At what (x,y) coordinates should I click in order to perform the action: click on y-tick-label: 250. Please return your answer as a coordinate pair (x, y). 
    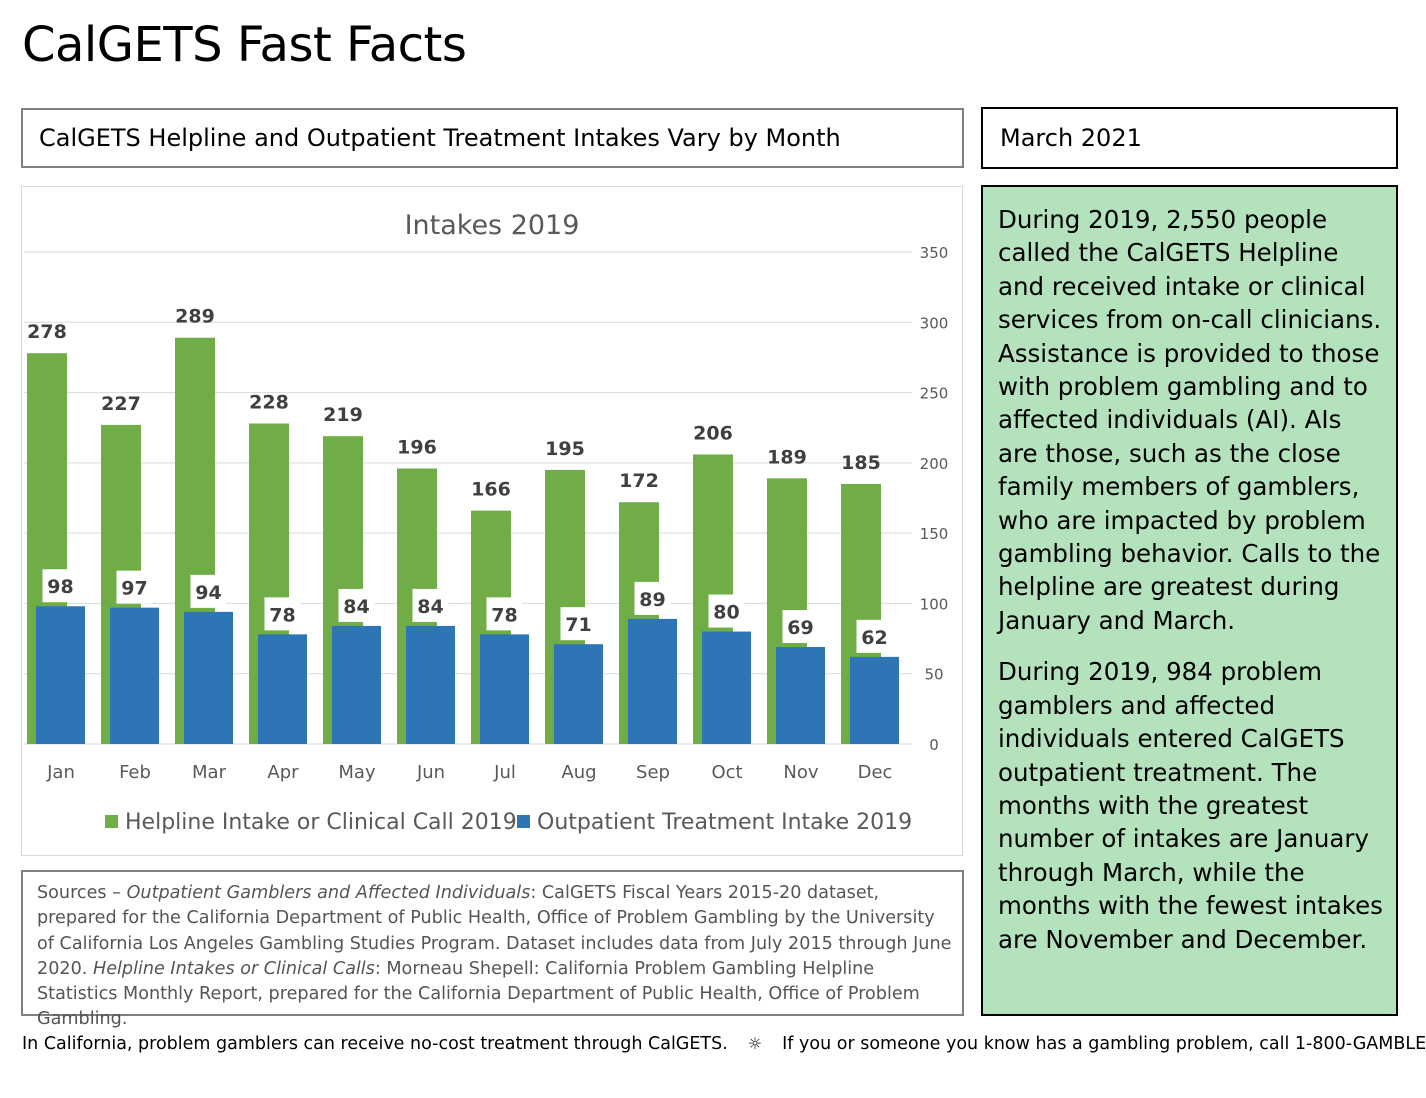
    Looking at the image, I should click on (934, 394).